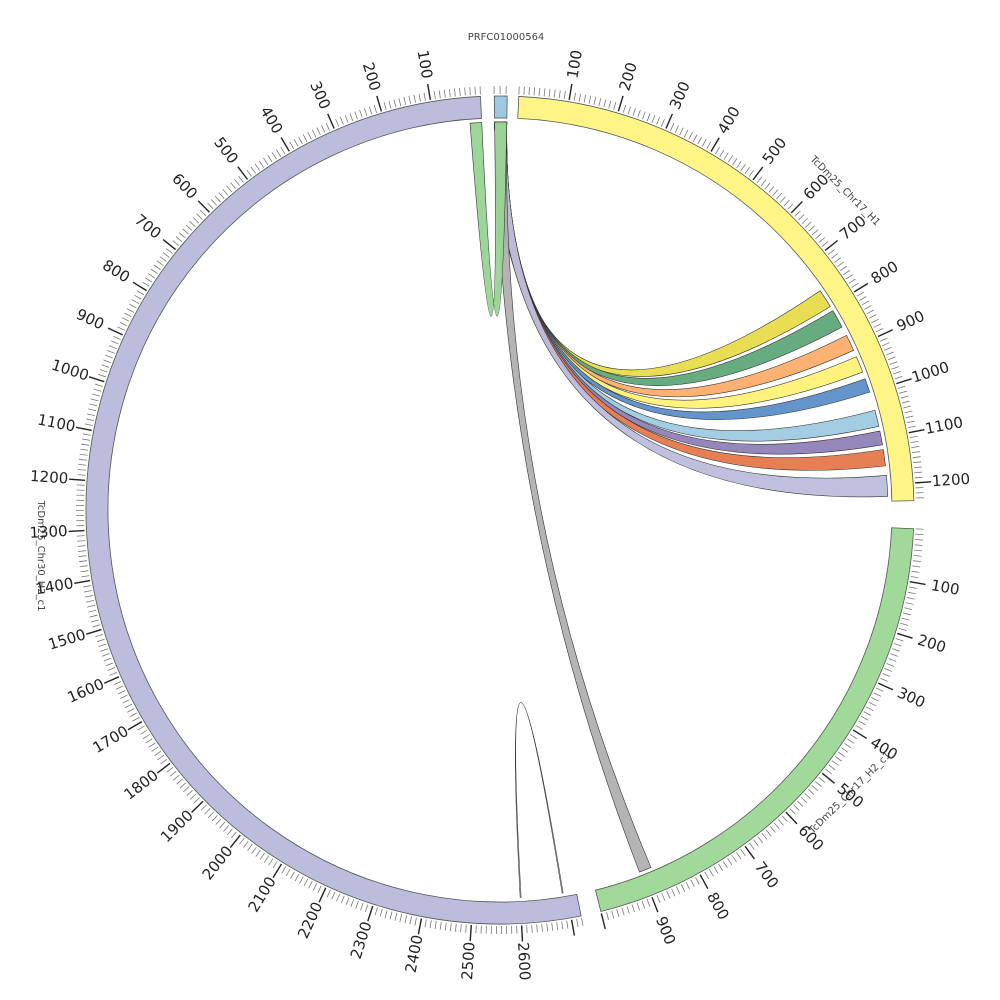  Describe the element at coordinates (56, 423) in the screenshot. I see `tick-label: 1100` at that location.